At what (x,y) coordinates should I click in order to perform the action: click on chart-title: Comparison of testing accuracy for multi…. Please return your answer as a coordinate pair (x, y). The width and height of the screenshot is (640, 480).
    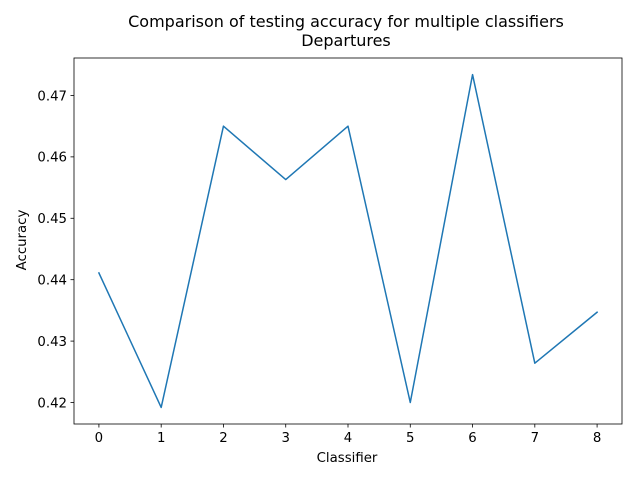
    Looking at the image, I should click on (346, 21).